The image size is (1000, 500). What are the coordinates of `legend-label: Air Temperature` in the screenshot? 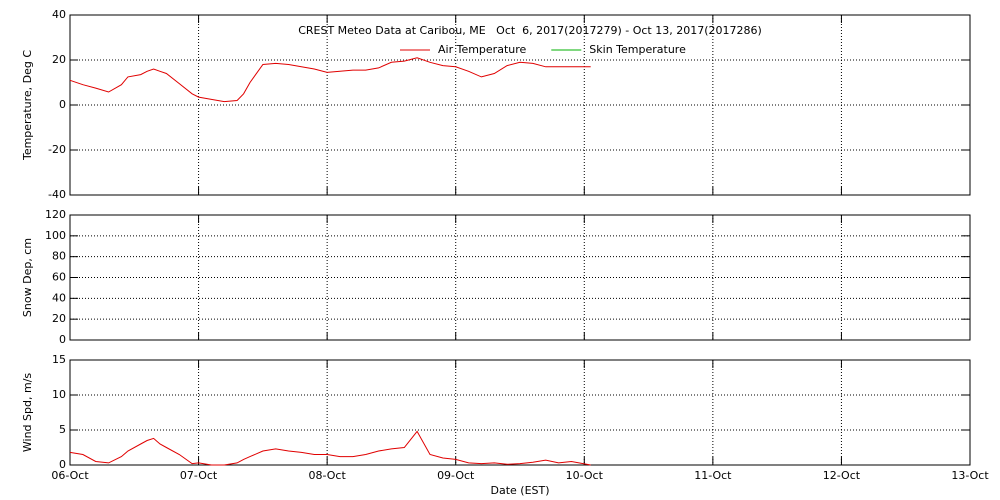 It's located at (482, 49).